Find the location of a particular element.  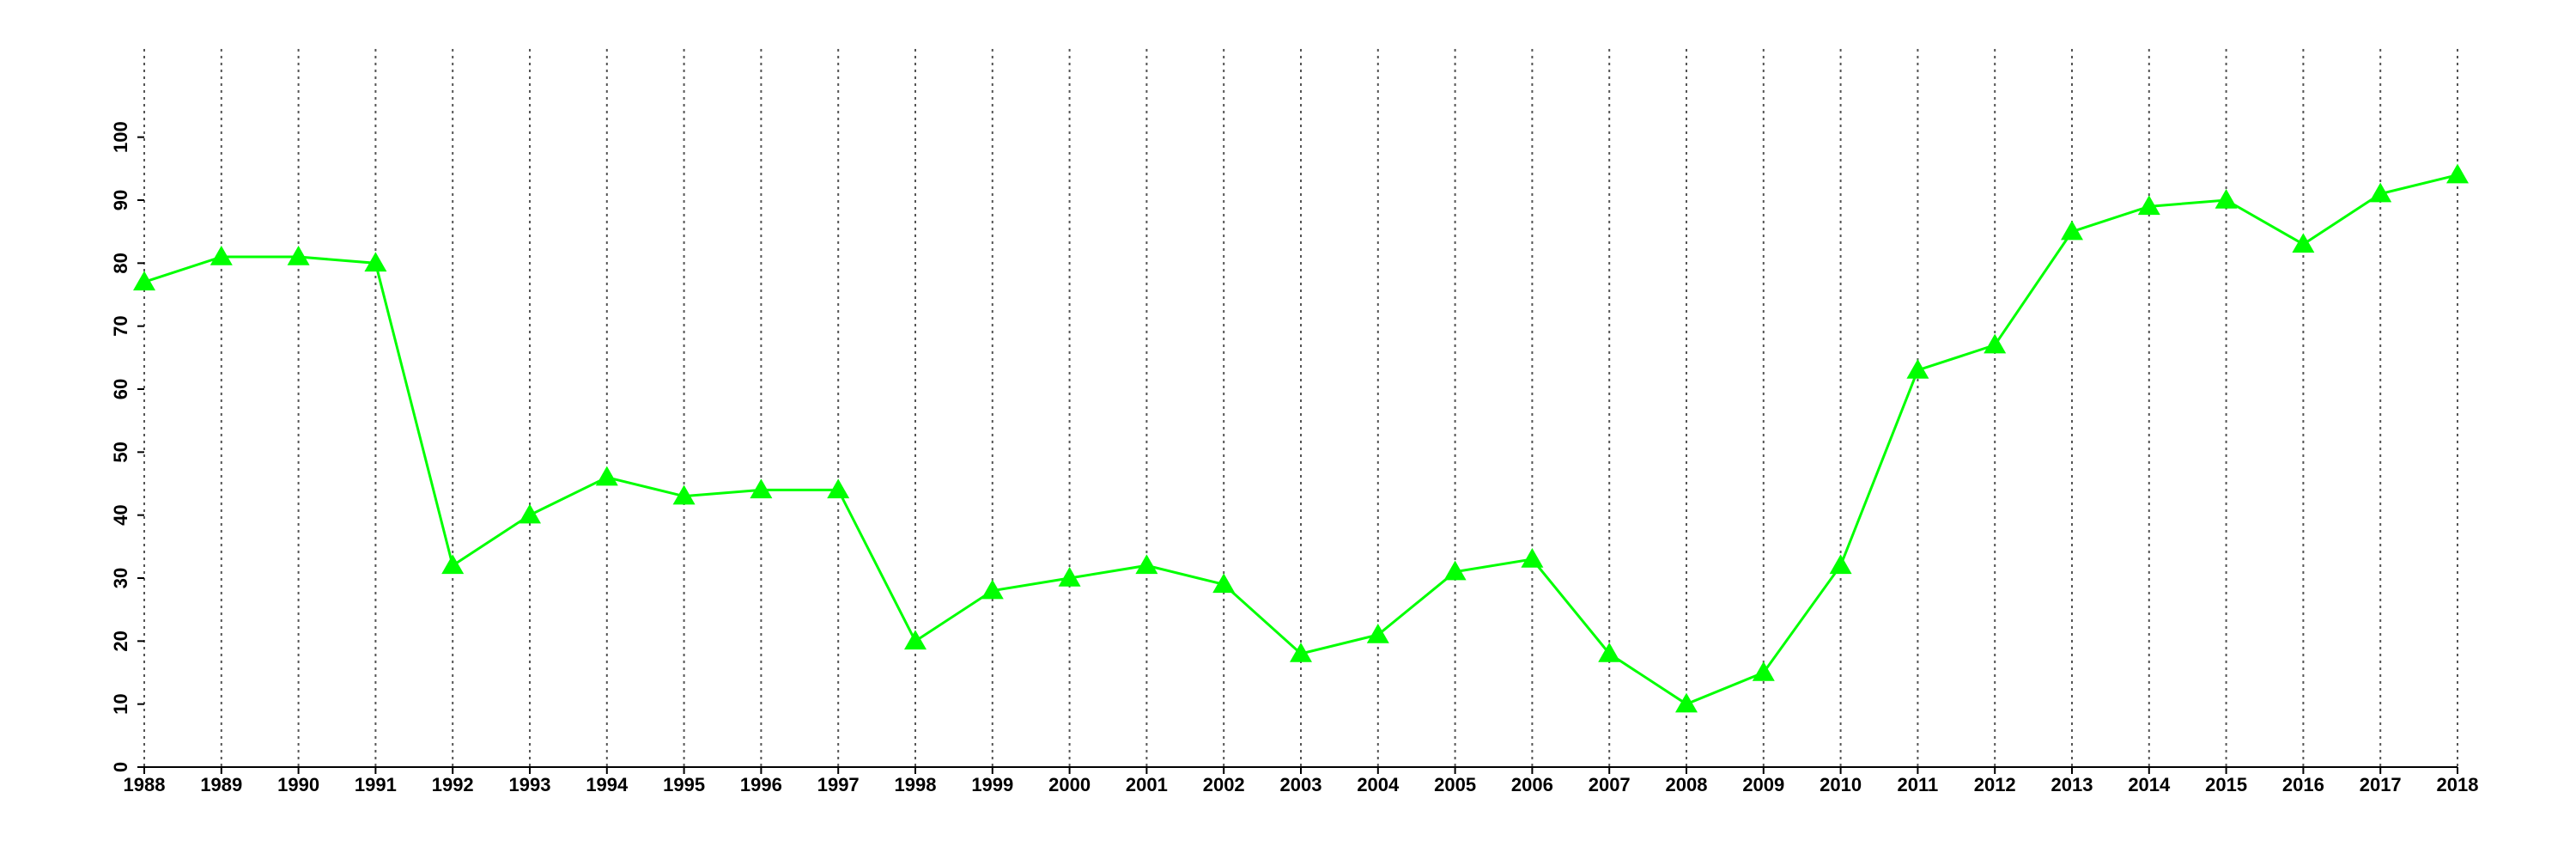

x-tick-label: 1999 is located at coordinates (992, 784).